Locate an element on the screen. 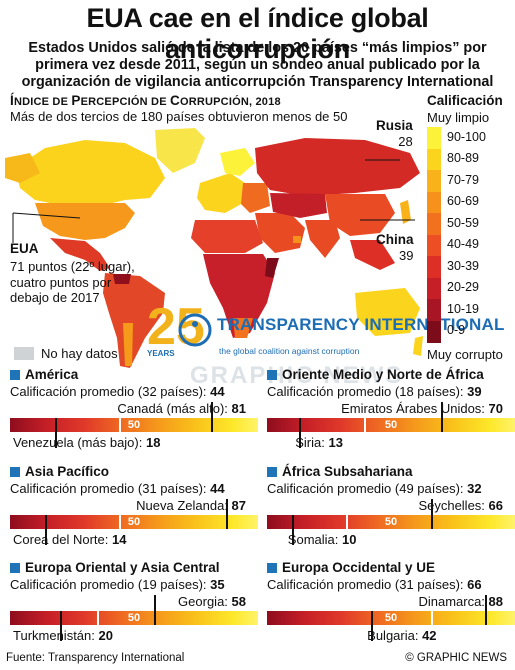  no-data-swatch is located at coordinates (24, 353).